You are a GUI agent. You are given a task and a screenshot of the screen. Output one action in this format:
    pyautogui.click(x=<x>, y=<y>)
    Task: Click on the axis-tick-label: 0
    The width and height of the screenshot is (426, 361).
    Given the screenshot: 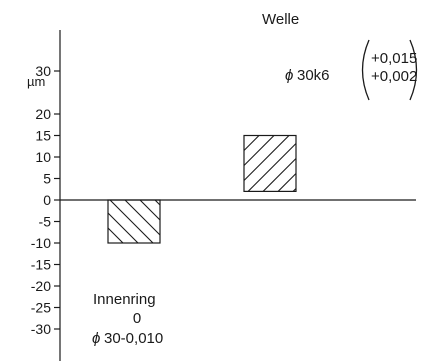 What is the action you would take?
    pyautogui.click(x=47, y=200)
    